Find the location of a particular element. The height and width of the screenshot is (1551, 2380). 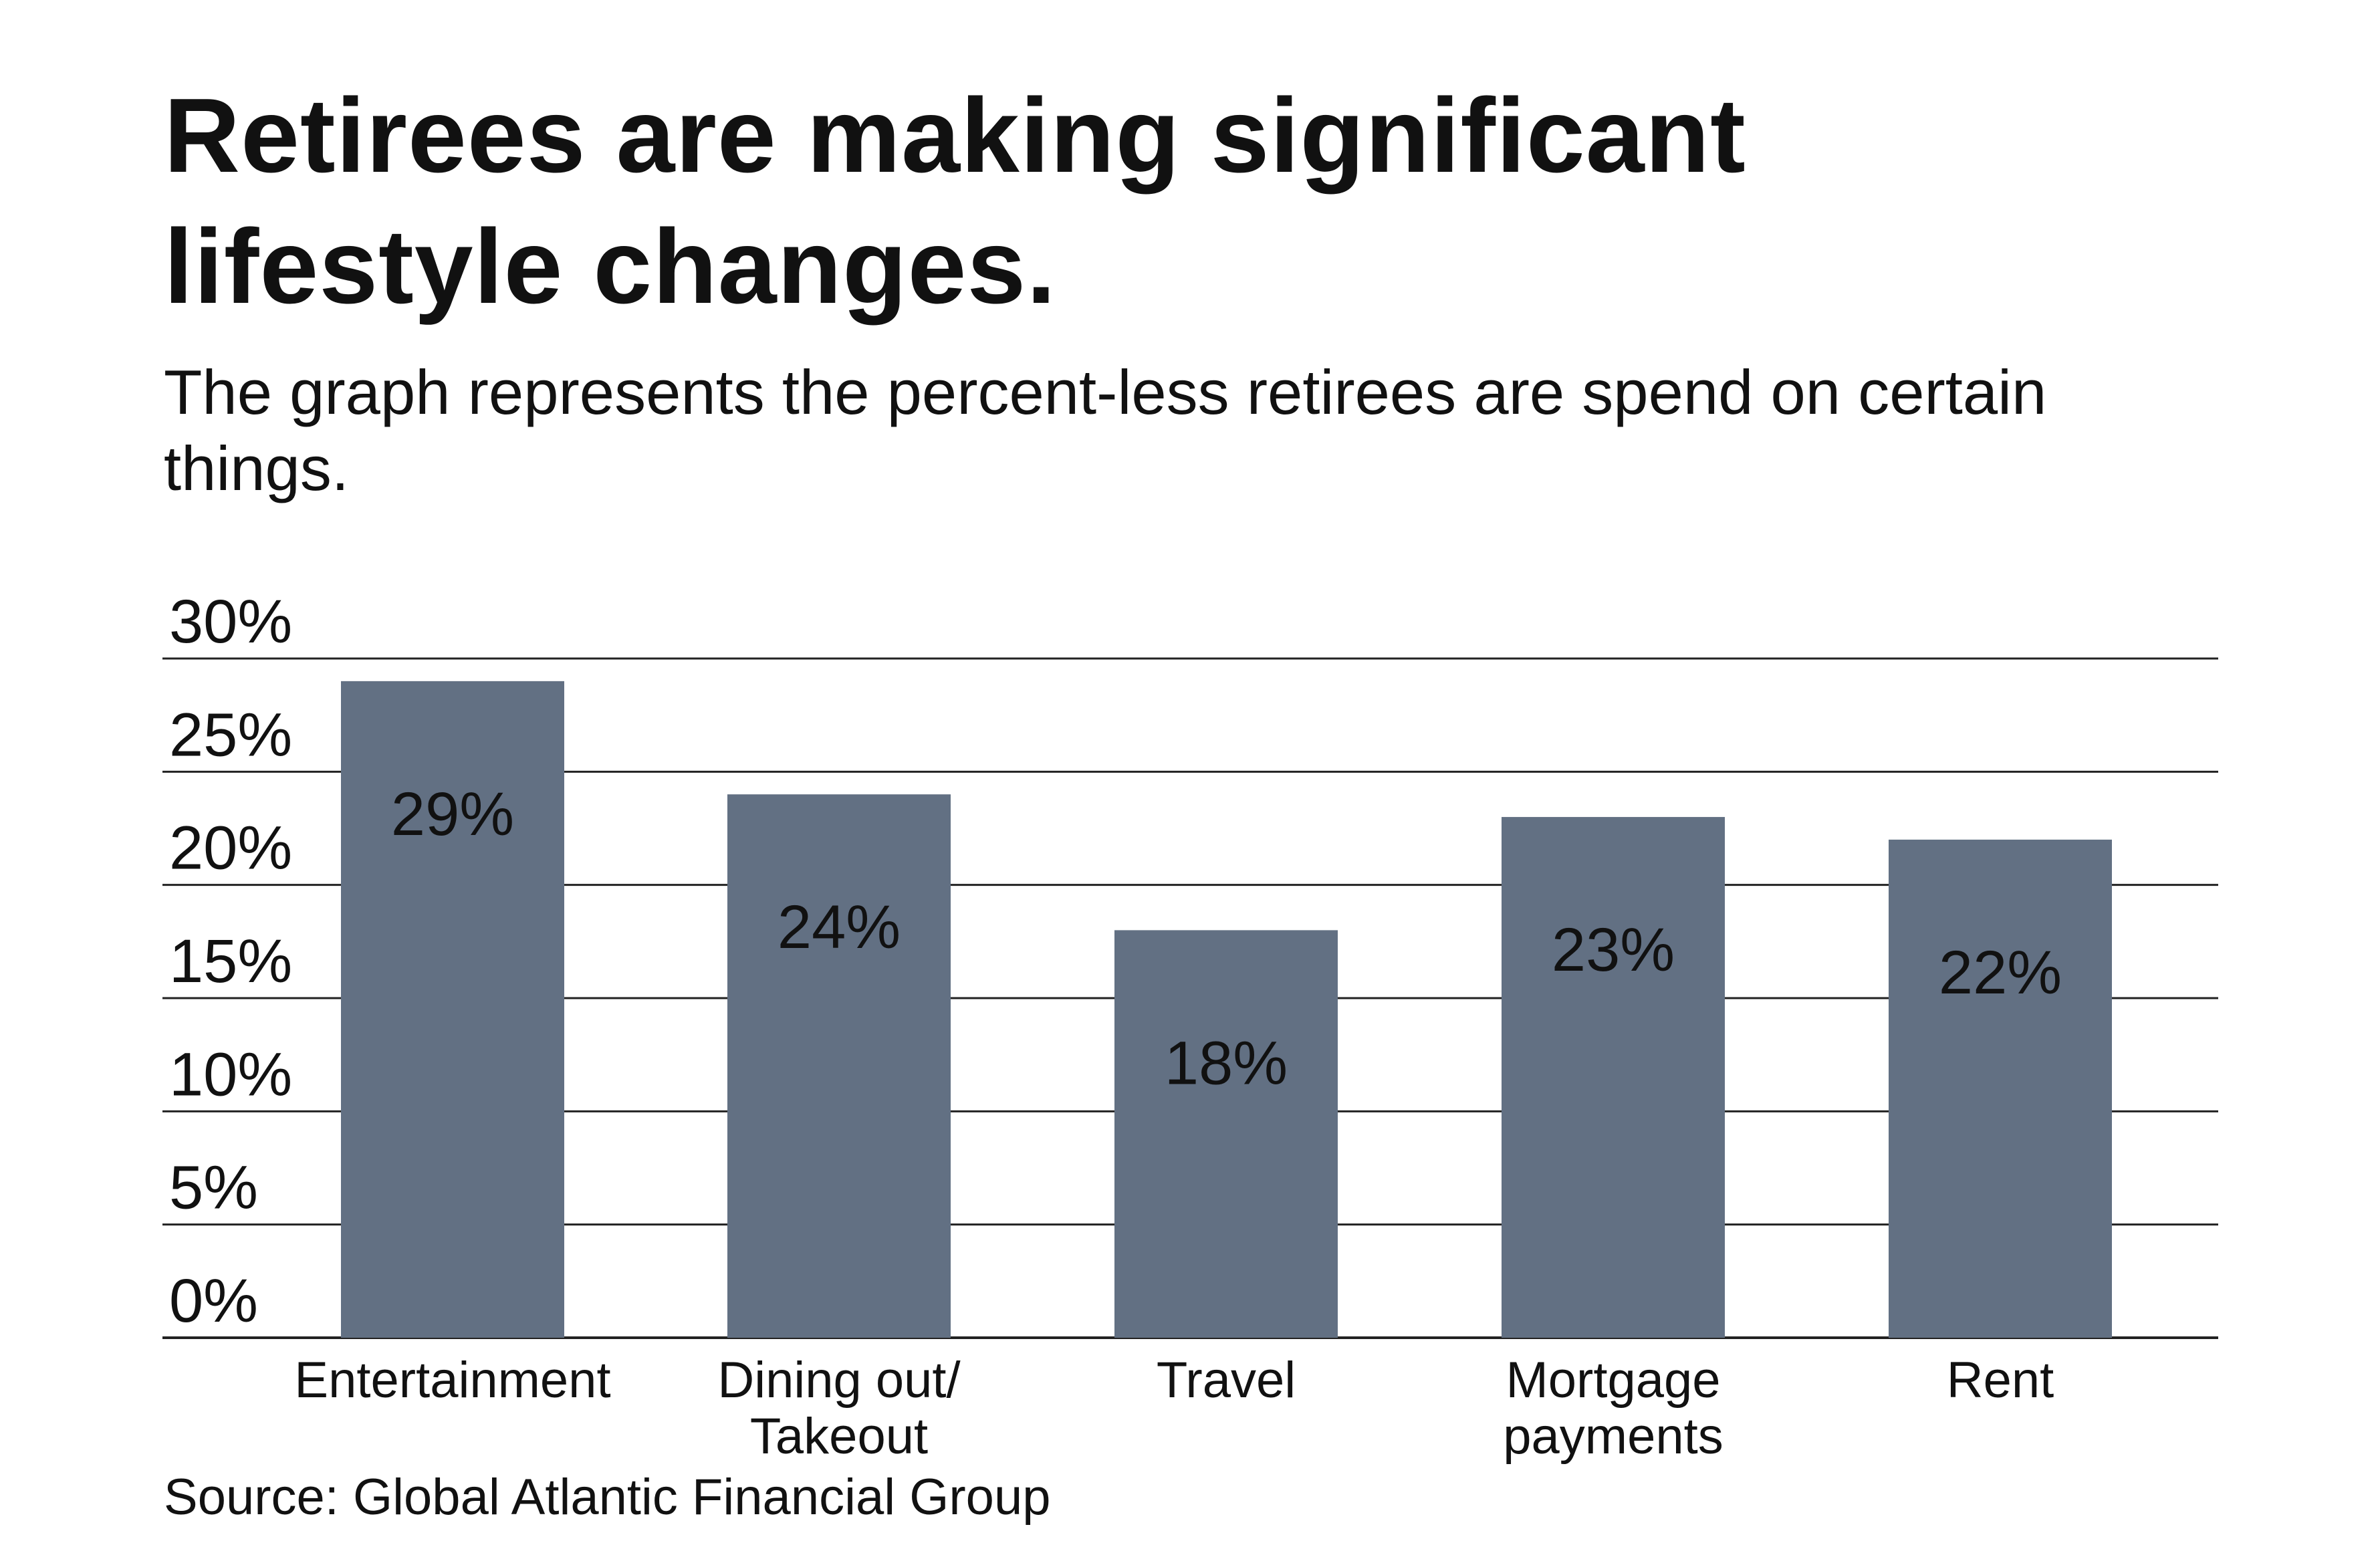

y-tick-label: 10% is located at coordinates (230, 1074).